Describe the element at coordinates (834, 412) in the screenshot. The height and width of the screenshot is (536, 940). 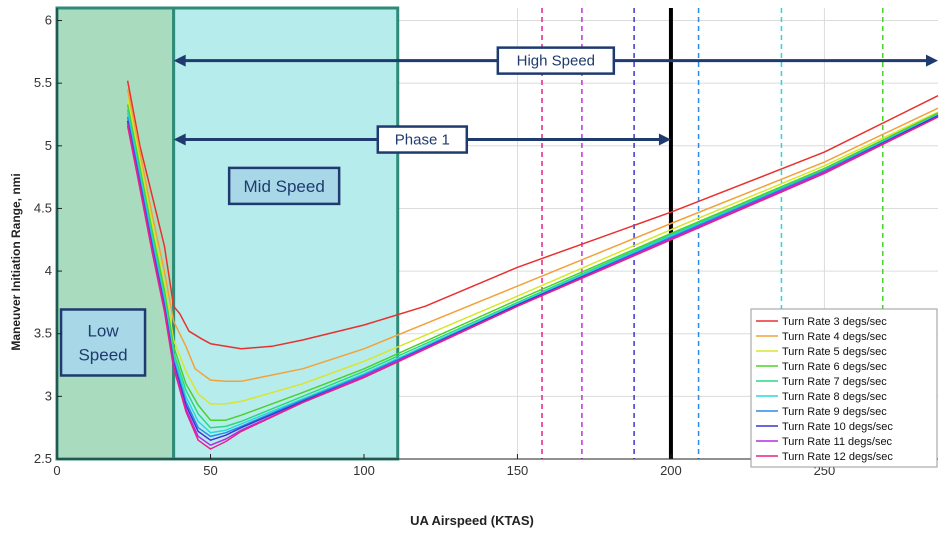
I see `legend-label: Turn Rate 9 degs/sec` at that location.